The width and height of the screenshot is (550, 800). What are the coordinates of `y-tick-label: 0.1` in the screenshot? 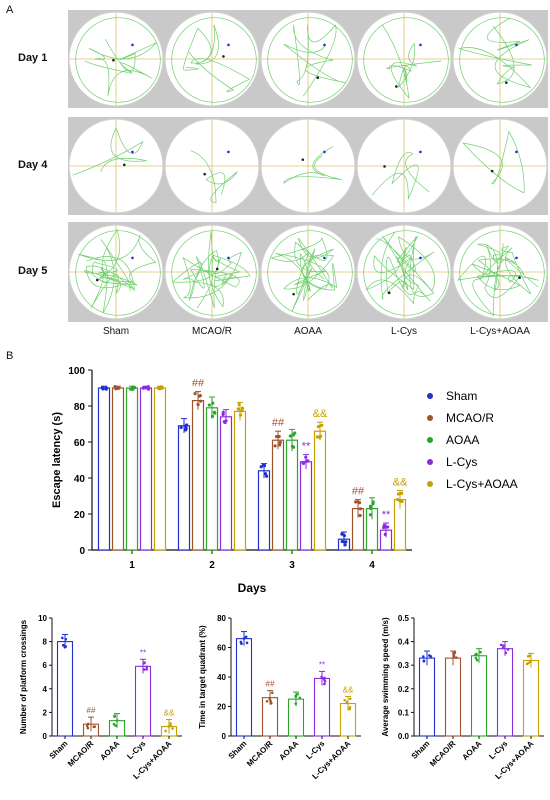 It's located at (404, 712).